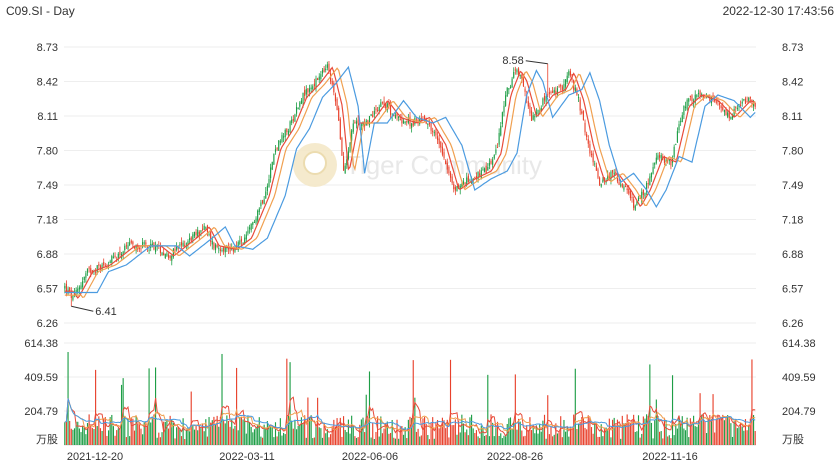  What do you see at coordinates (525, 61) in the screenshot?
I see `high-annotation: 8.58` at bounding box center [525, 61].